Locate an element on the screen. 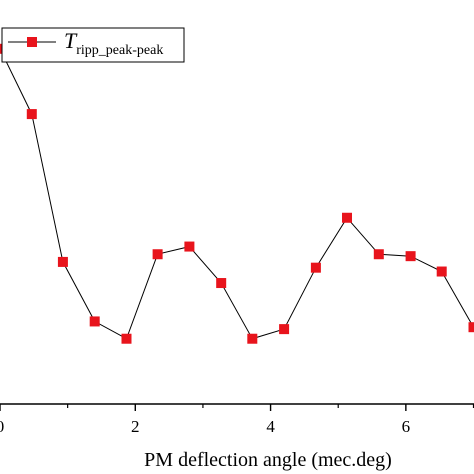 This screenshot has width=474, height=474. legend-marker-sample is located at coordinates (32, 42).